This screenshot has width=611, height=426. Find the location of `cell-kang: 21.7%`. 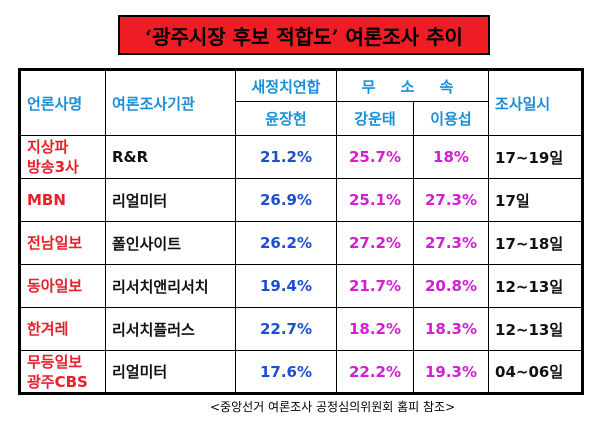

cell-kang: 21.7% is located at coordinates (375, 286).